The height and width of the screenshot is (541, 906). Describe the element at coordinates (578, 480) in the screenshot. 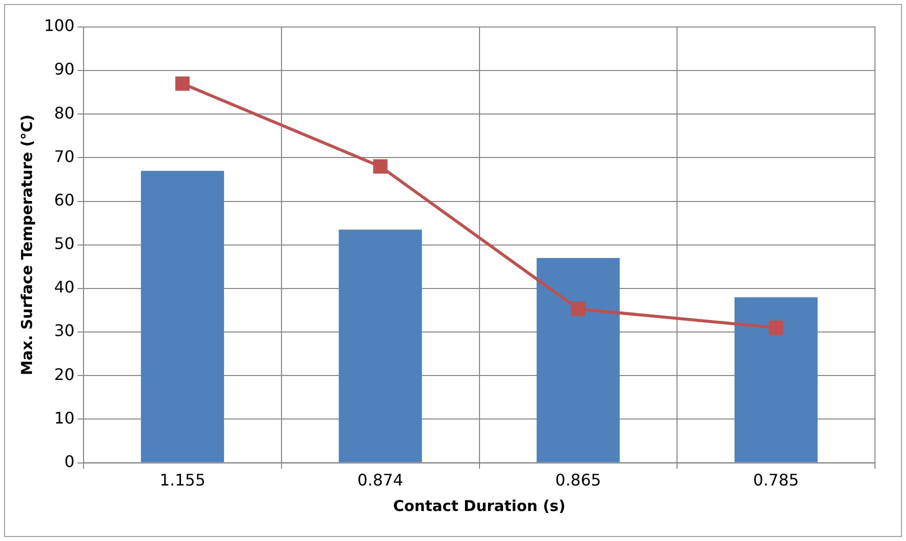

I see `x-tick-label: 0.865` at that location.